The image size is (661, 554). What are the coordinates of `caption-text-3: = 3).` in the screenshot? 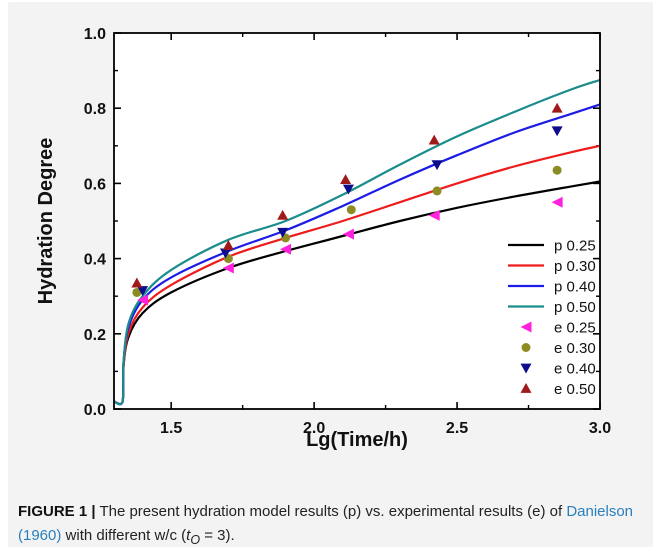 It's located at (217, 535).